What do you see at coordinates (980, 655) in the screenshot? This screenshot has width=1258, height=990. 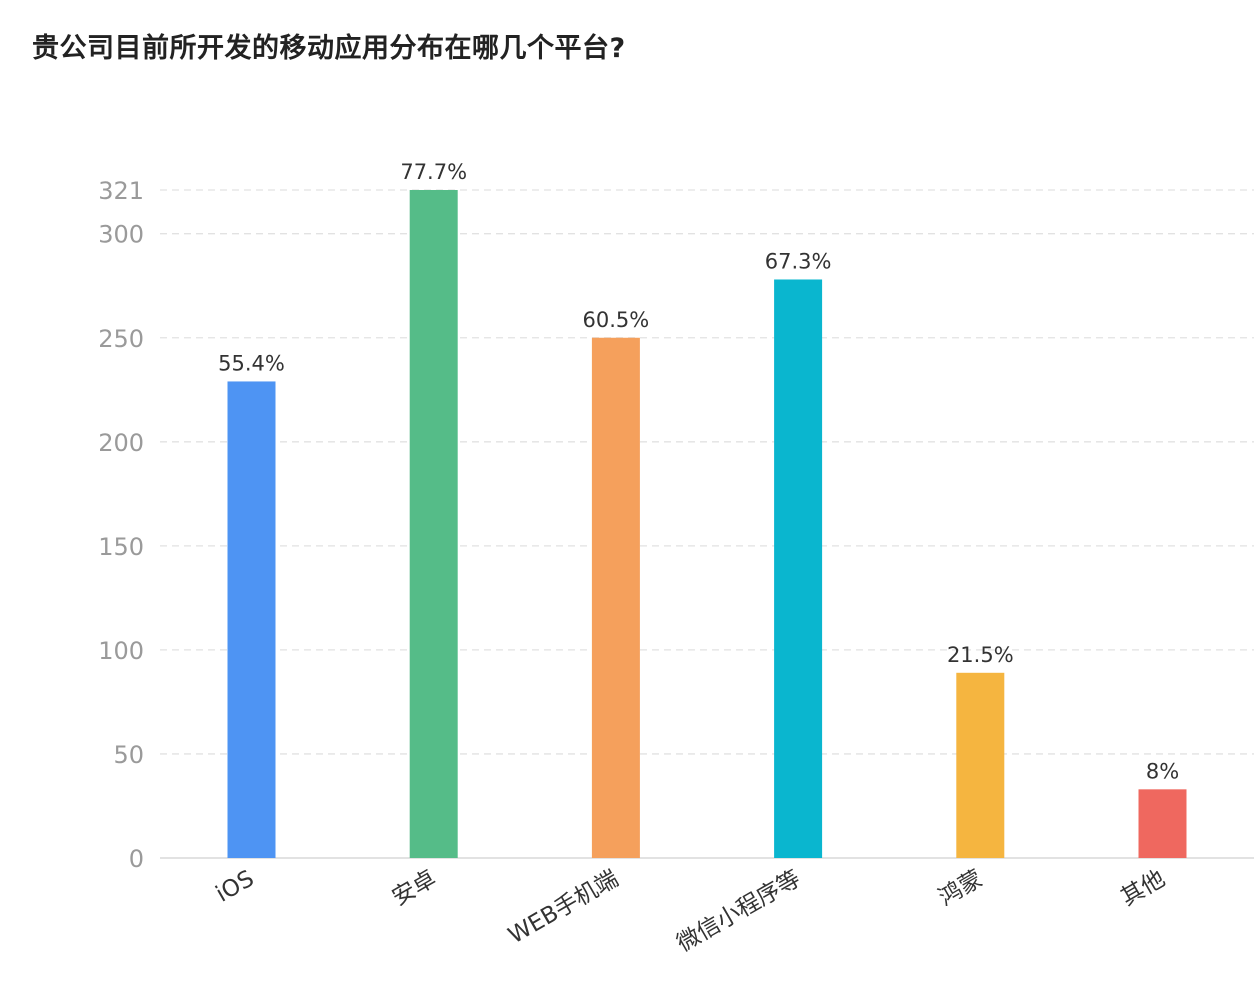 I see `data-label: 21.5%` at bounding box center [980, 655].